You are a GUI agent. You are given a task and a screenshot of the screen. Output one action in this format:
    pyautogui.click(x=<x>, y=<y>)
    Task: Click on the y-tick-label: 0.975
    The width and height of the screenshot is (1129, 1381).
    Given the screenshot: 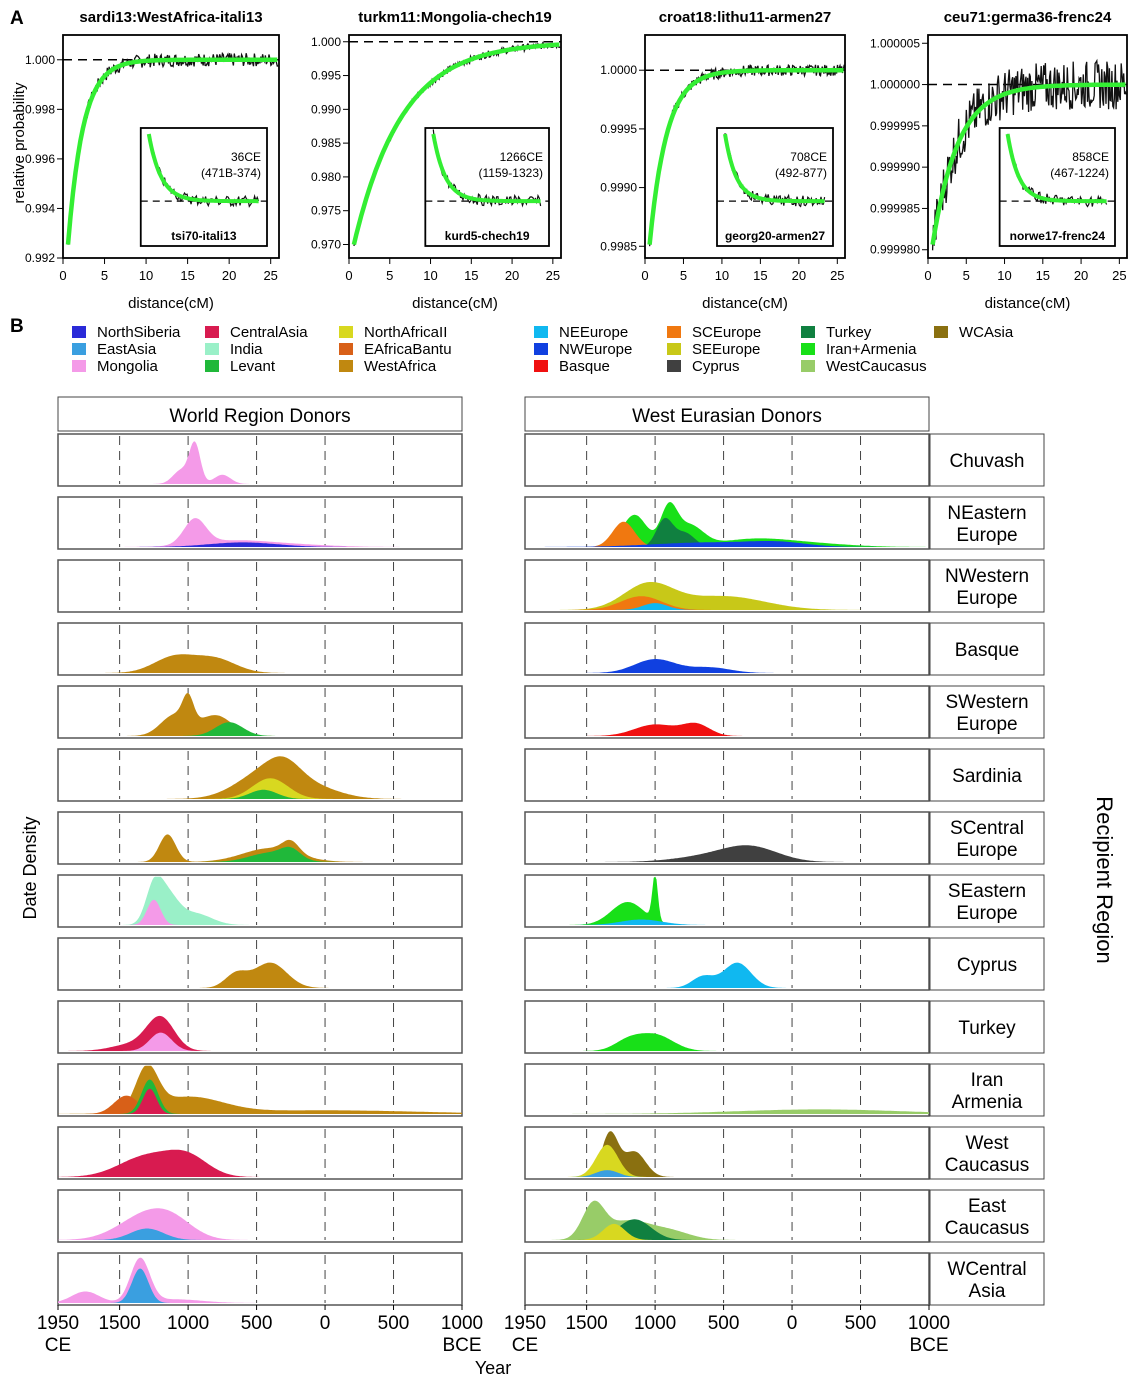 What is the action you would take?
    pyautogui.click(x=326, y=211)
    